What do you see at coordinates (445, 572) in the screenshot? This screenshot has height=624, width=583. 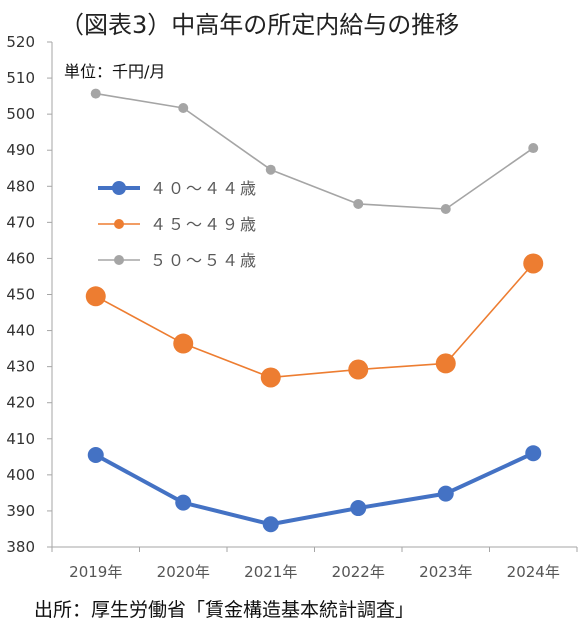 I see `x-tick-label: 2023年` at bounding box center [445, 572].